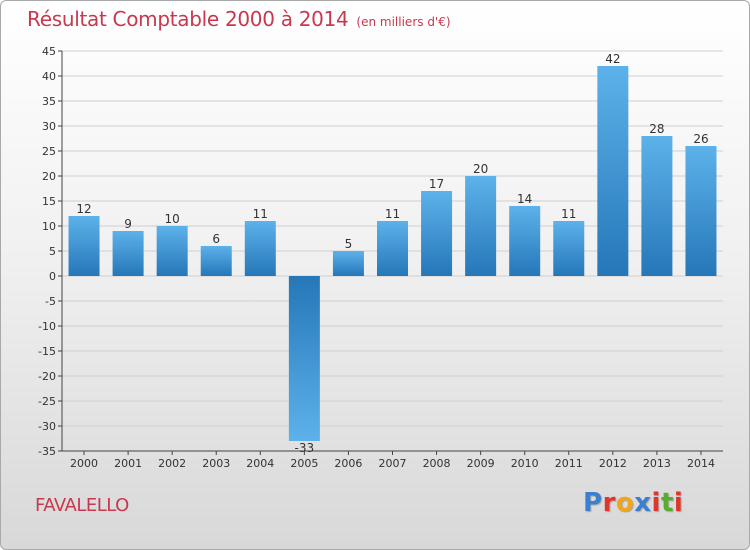  What do you see at coordinates (643, 503) in the screenshot?
I see `logo-letter: x` at bounding box center [643, 503].